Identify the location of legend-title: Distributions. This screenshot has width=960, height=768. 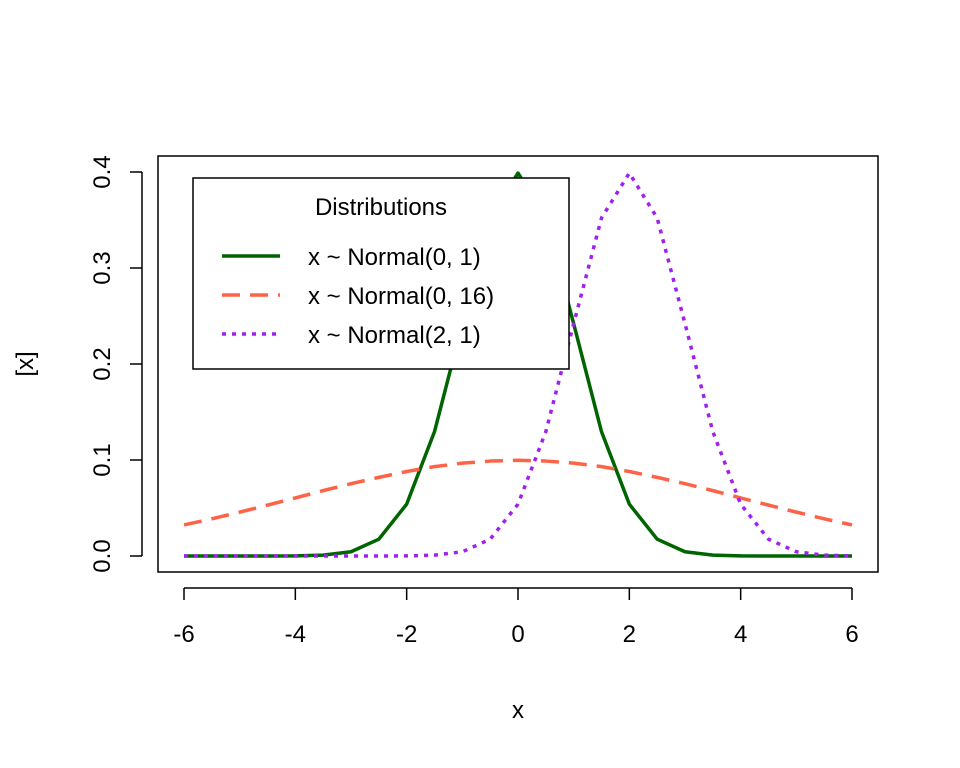
(381, 207).